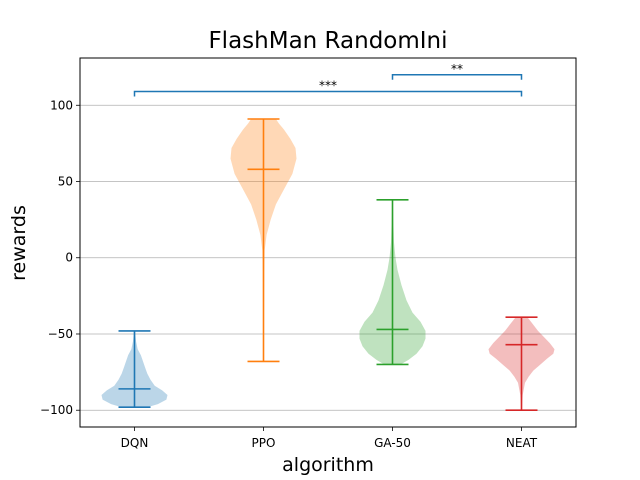 The width and height of the screenshot is (640, 480). I want to click on significance-bracket: **, so click(457, 71).